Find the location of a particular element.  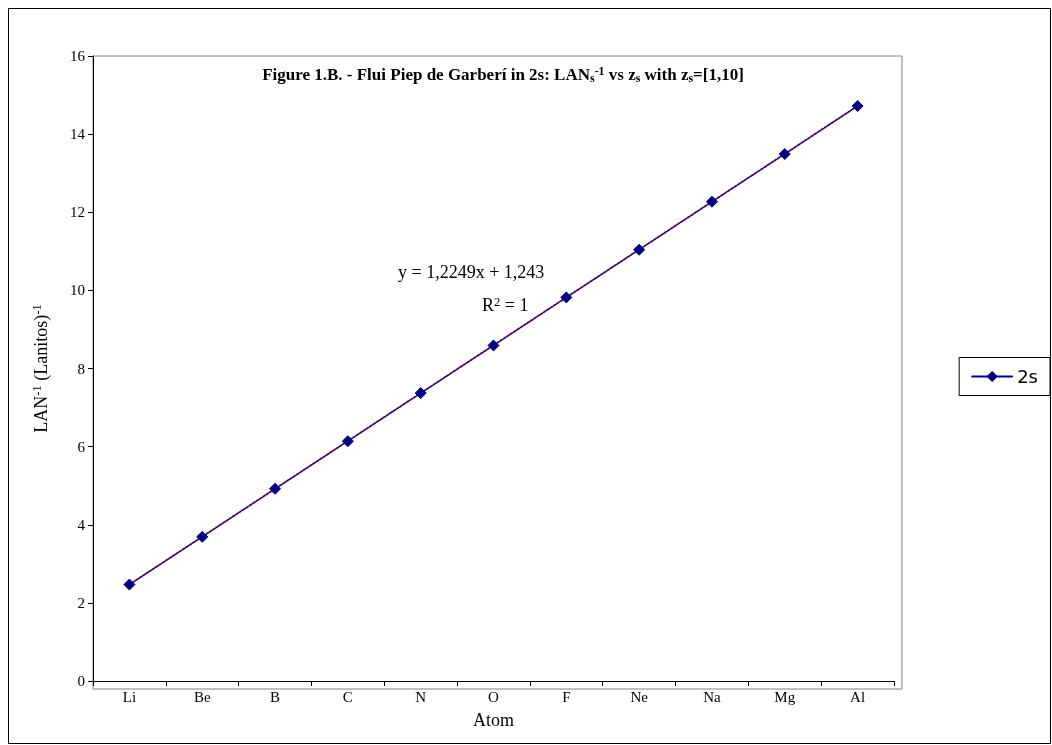

annotation: y = 1,2249x + 1,243 is located at coordinates (471, 272).